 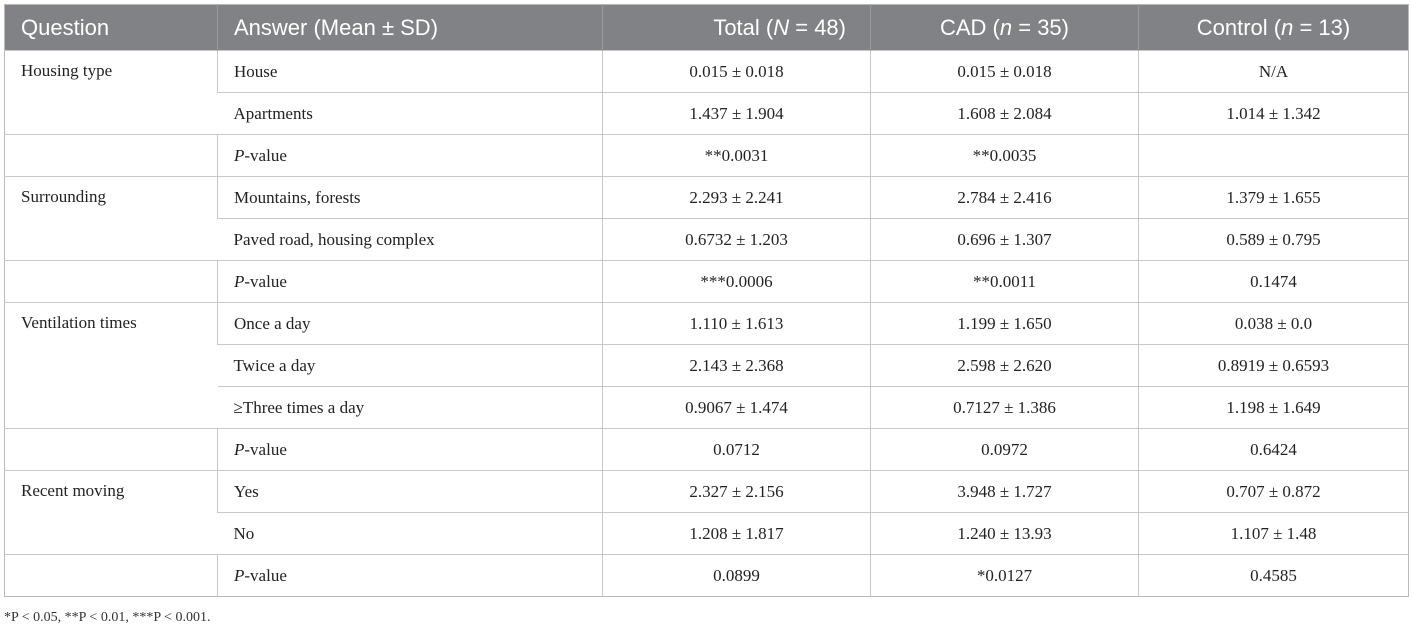 What do you see at coordinates (410, 113) in the screenshot?
I see `answer-cell: Apartments` at bounding box center [410, 113].